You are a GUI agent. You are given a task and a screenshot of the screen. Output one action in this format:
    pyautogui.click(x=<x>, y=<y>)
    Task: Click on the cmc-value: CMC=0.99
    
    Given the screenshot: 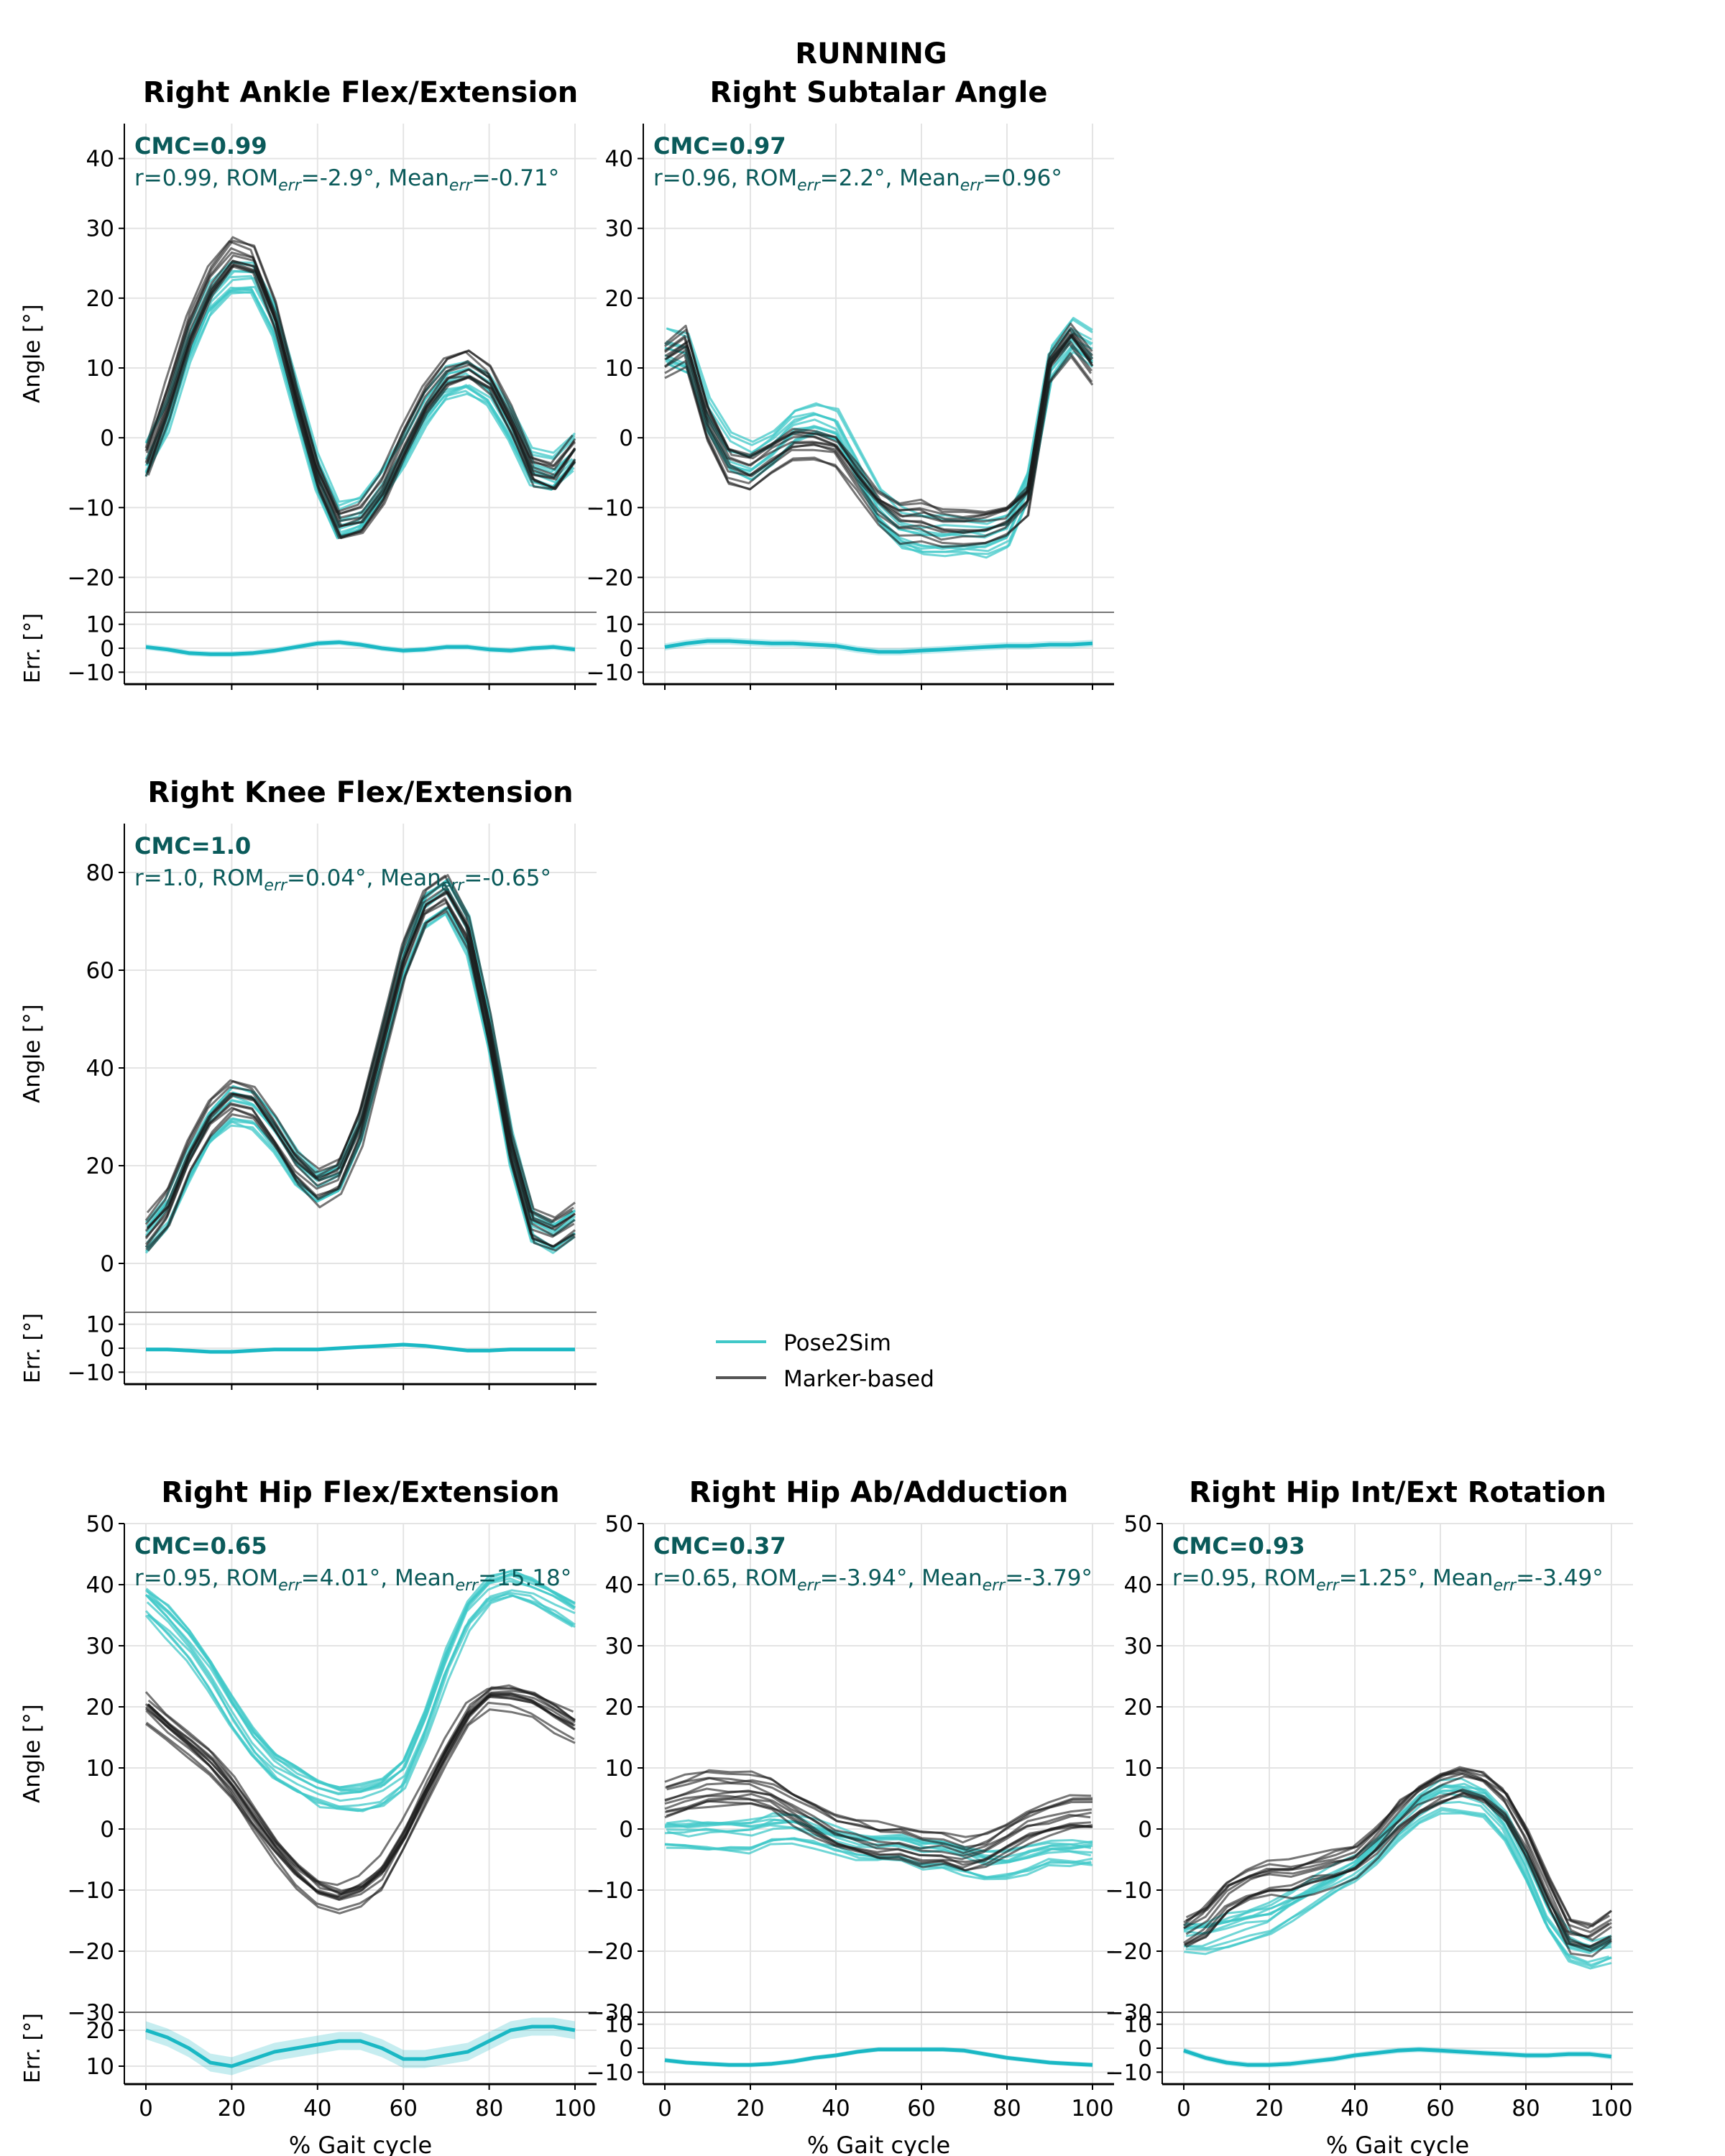 What is the action you would take?
    pyautogui.click(x=200, y=146)
    